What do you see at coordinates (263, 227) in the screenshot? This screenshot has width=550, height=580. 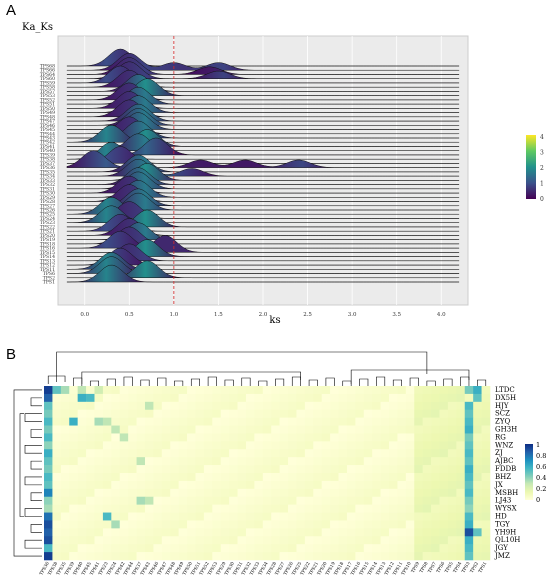 I see `ridge-tps20` at bounding box center [263, 227].